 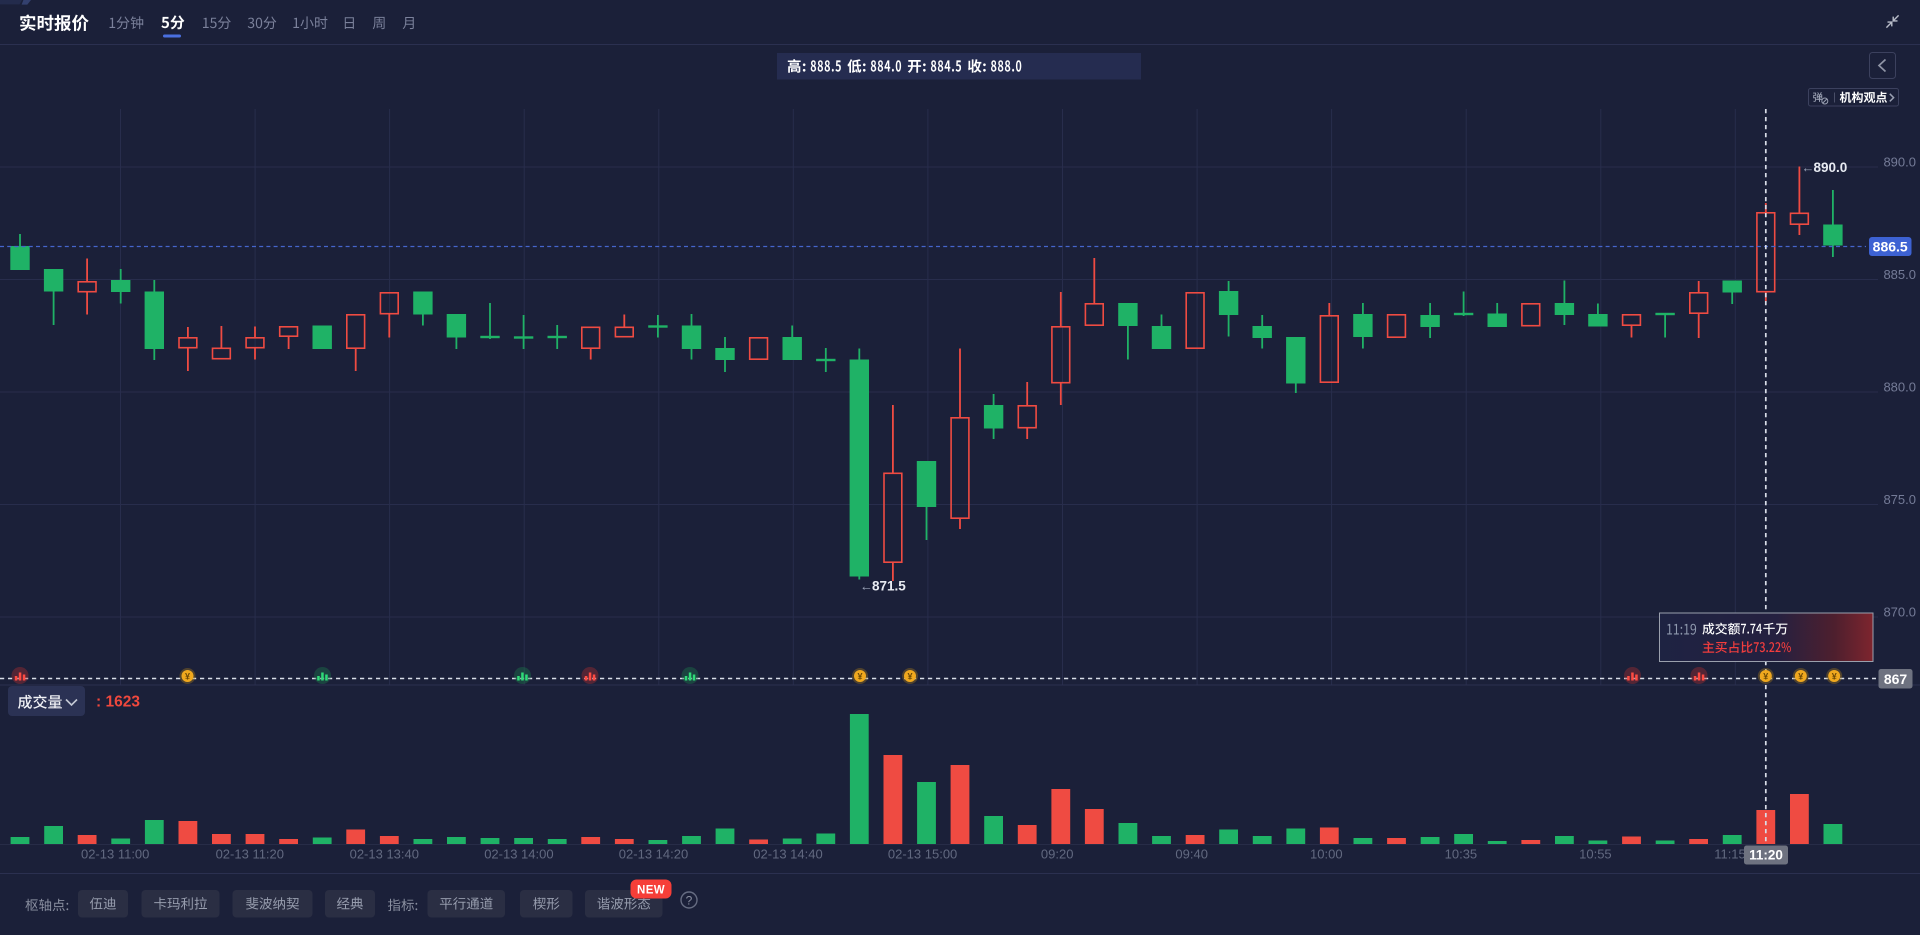 I want to click on svg-text: 09:40, so click(x=1191, y=854).